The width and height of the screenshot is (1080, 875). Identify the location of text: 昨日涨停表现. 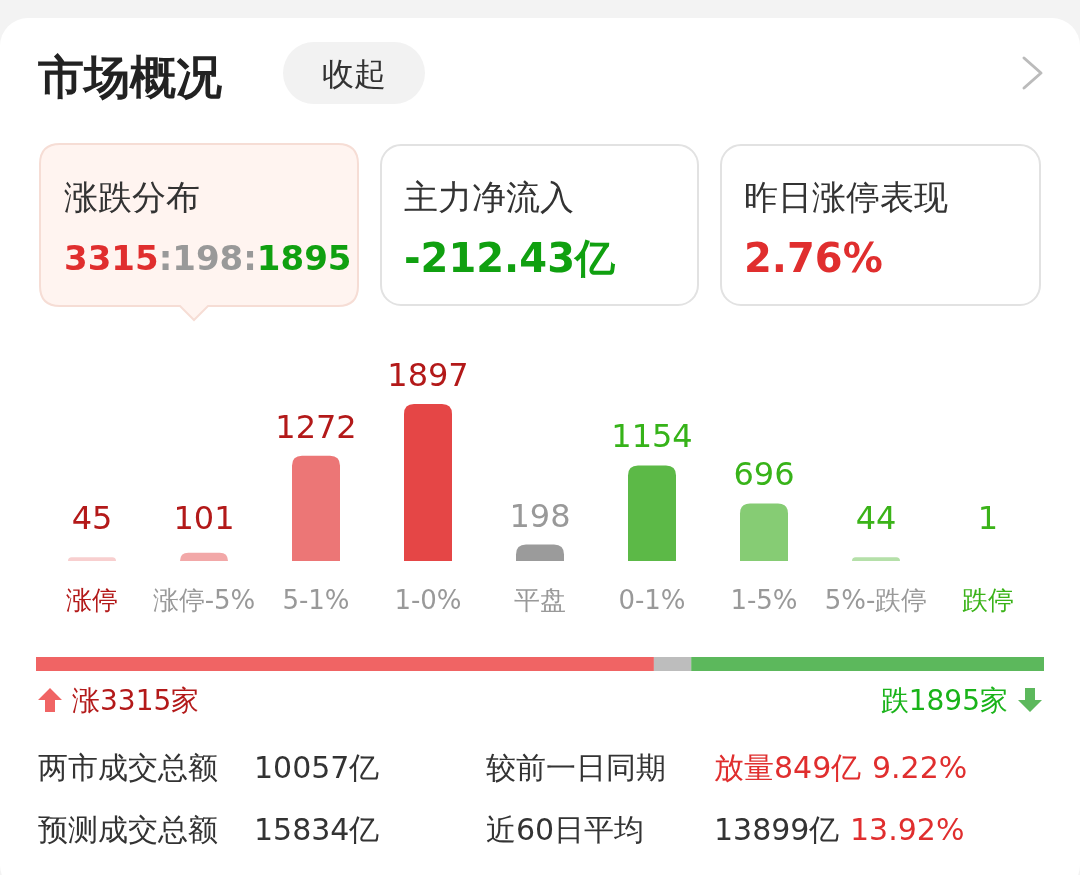
(846, 197).